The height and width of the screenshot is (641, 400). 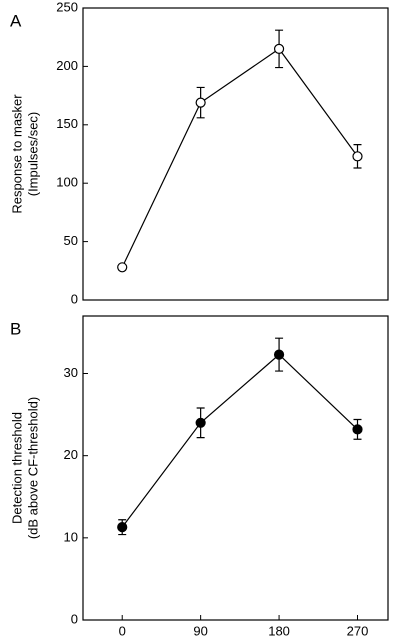 I want to click on y-tick-label: 250, so click(x=67, y=7).